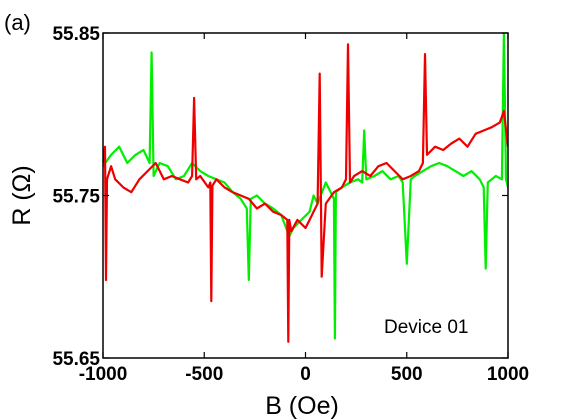  Describe the element at coordinates (305, 374) in the screenshot. I see `x-tick-label: 0` at that location.